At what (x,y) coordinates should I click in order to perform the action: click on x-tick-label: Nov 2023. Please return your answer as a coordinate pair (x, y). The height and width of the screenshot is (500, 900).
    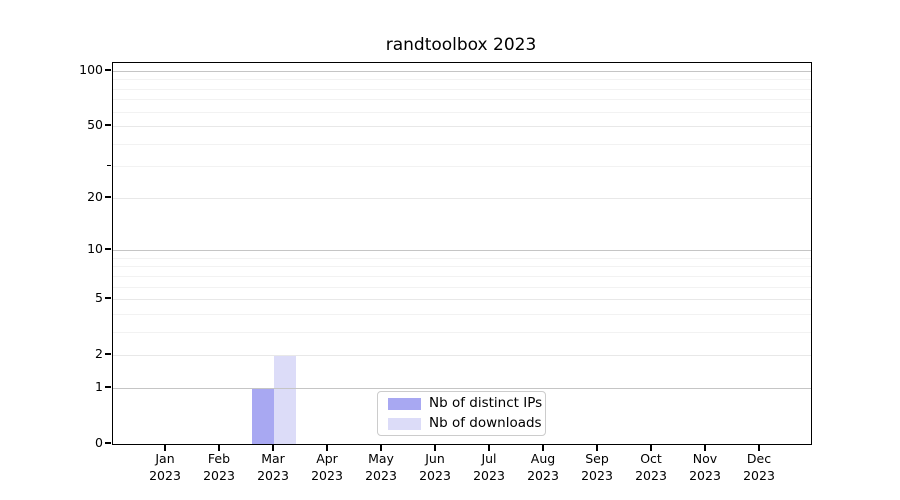
    Looking at the image, I should click on (705, 467).